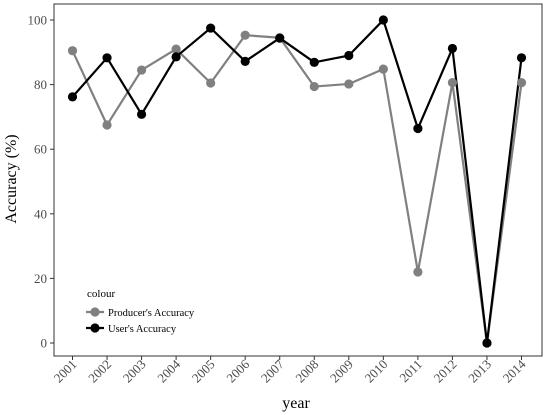 Image resolution: width=550 pixels, height=415 pixels. I want to click on y-tick-label: 20, so click(40, 278).